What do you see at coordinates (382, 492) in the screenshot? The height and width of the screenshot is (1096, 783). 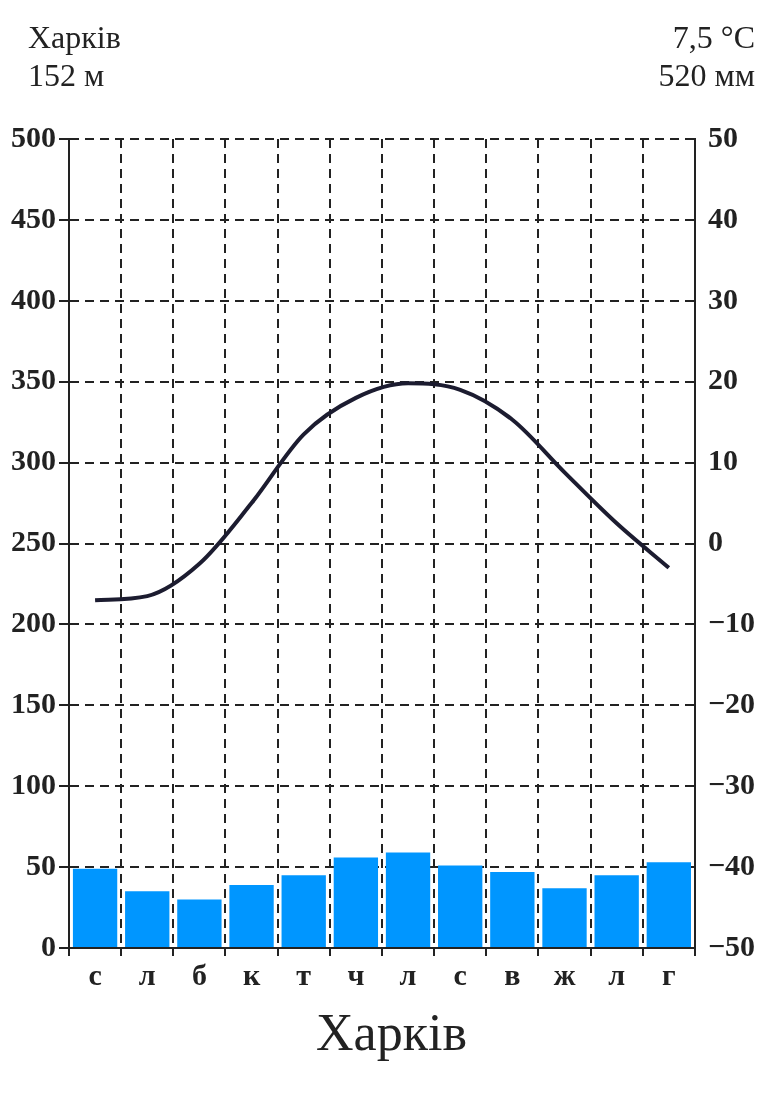 I see `line-series` at bounding box center [382, 492].